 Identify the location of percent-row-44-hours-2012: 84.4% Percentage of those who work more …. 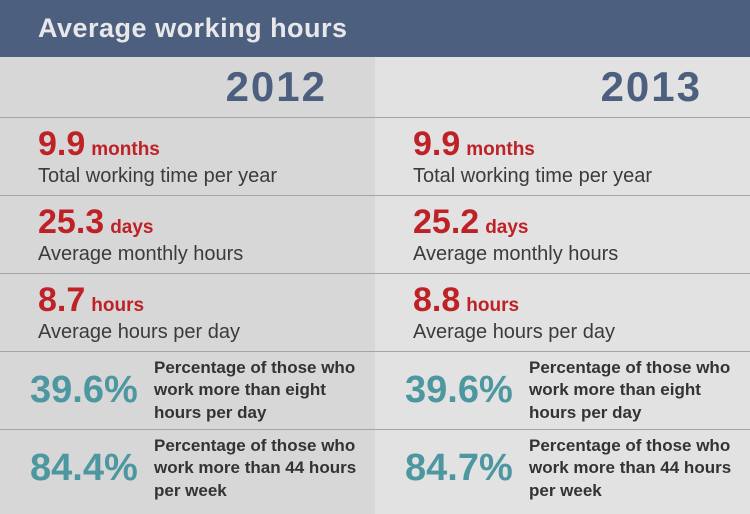
(187, 468).